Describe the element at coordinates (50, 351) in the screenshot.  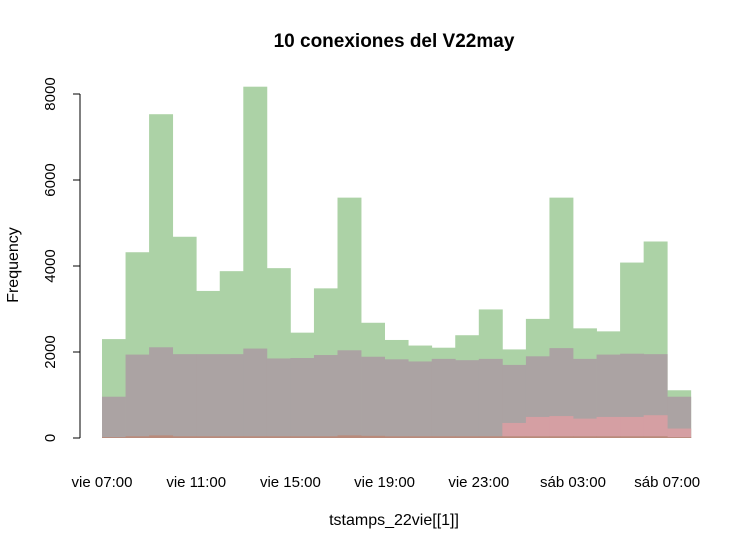
I see `y-tick-label: 2000` at that location.